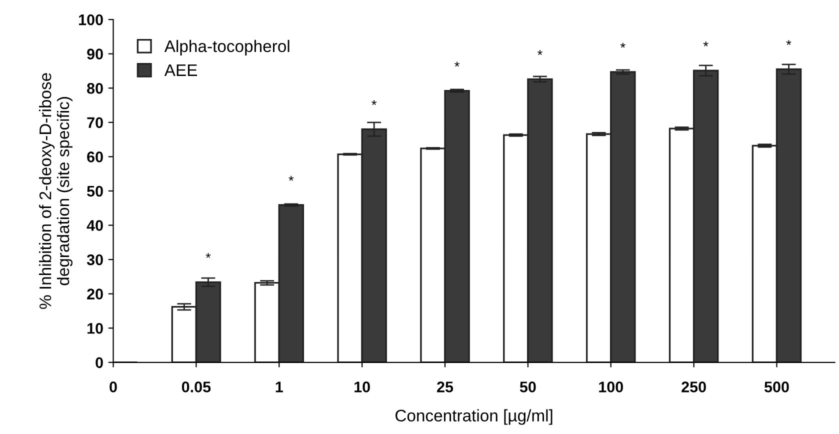  What do you see at coordinates (776, 387) in the screenshot?
I see `x-tick-label: 500` at bounding box center [776, 387].